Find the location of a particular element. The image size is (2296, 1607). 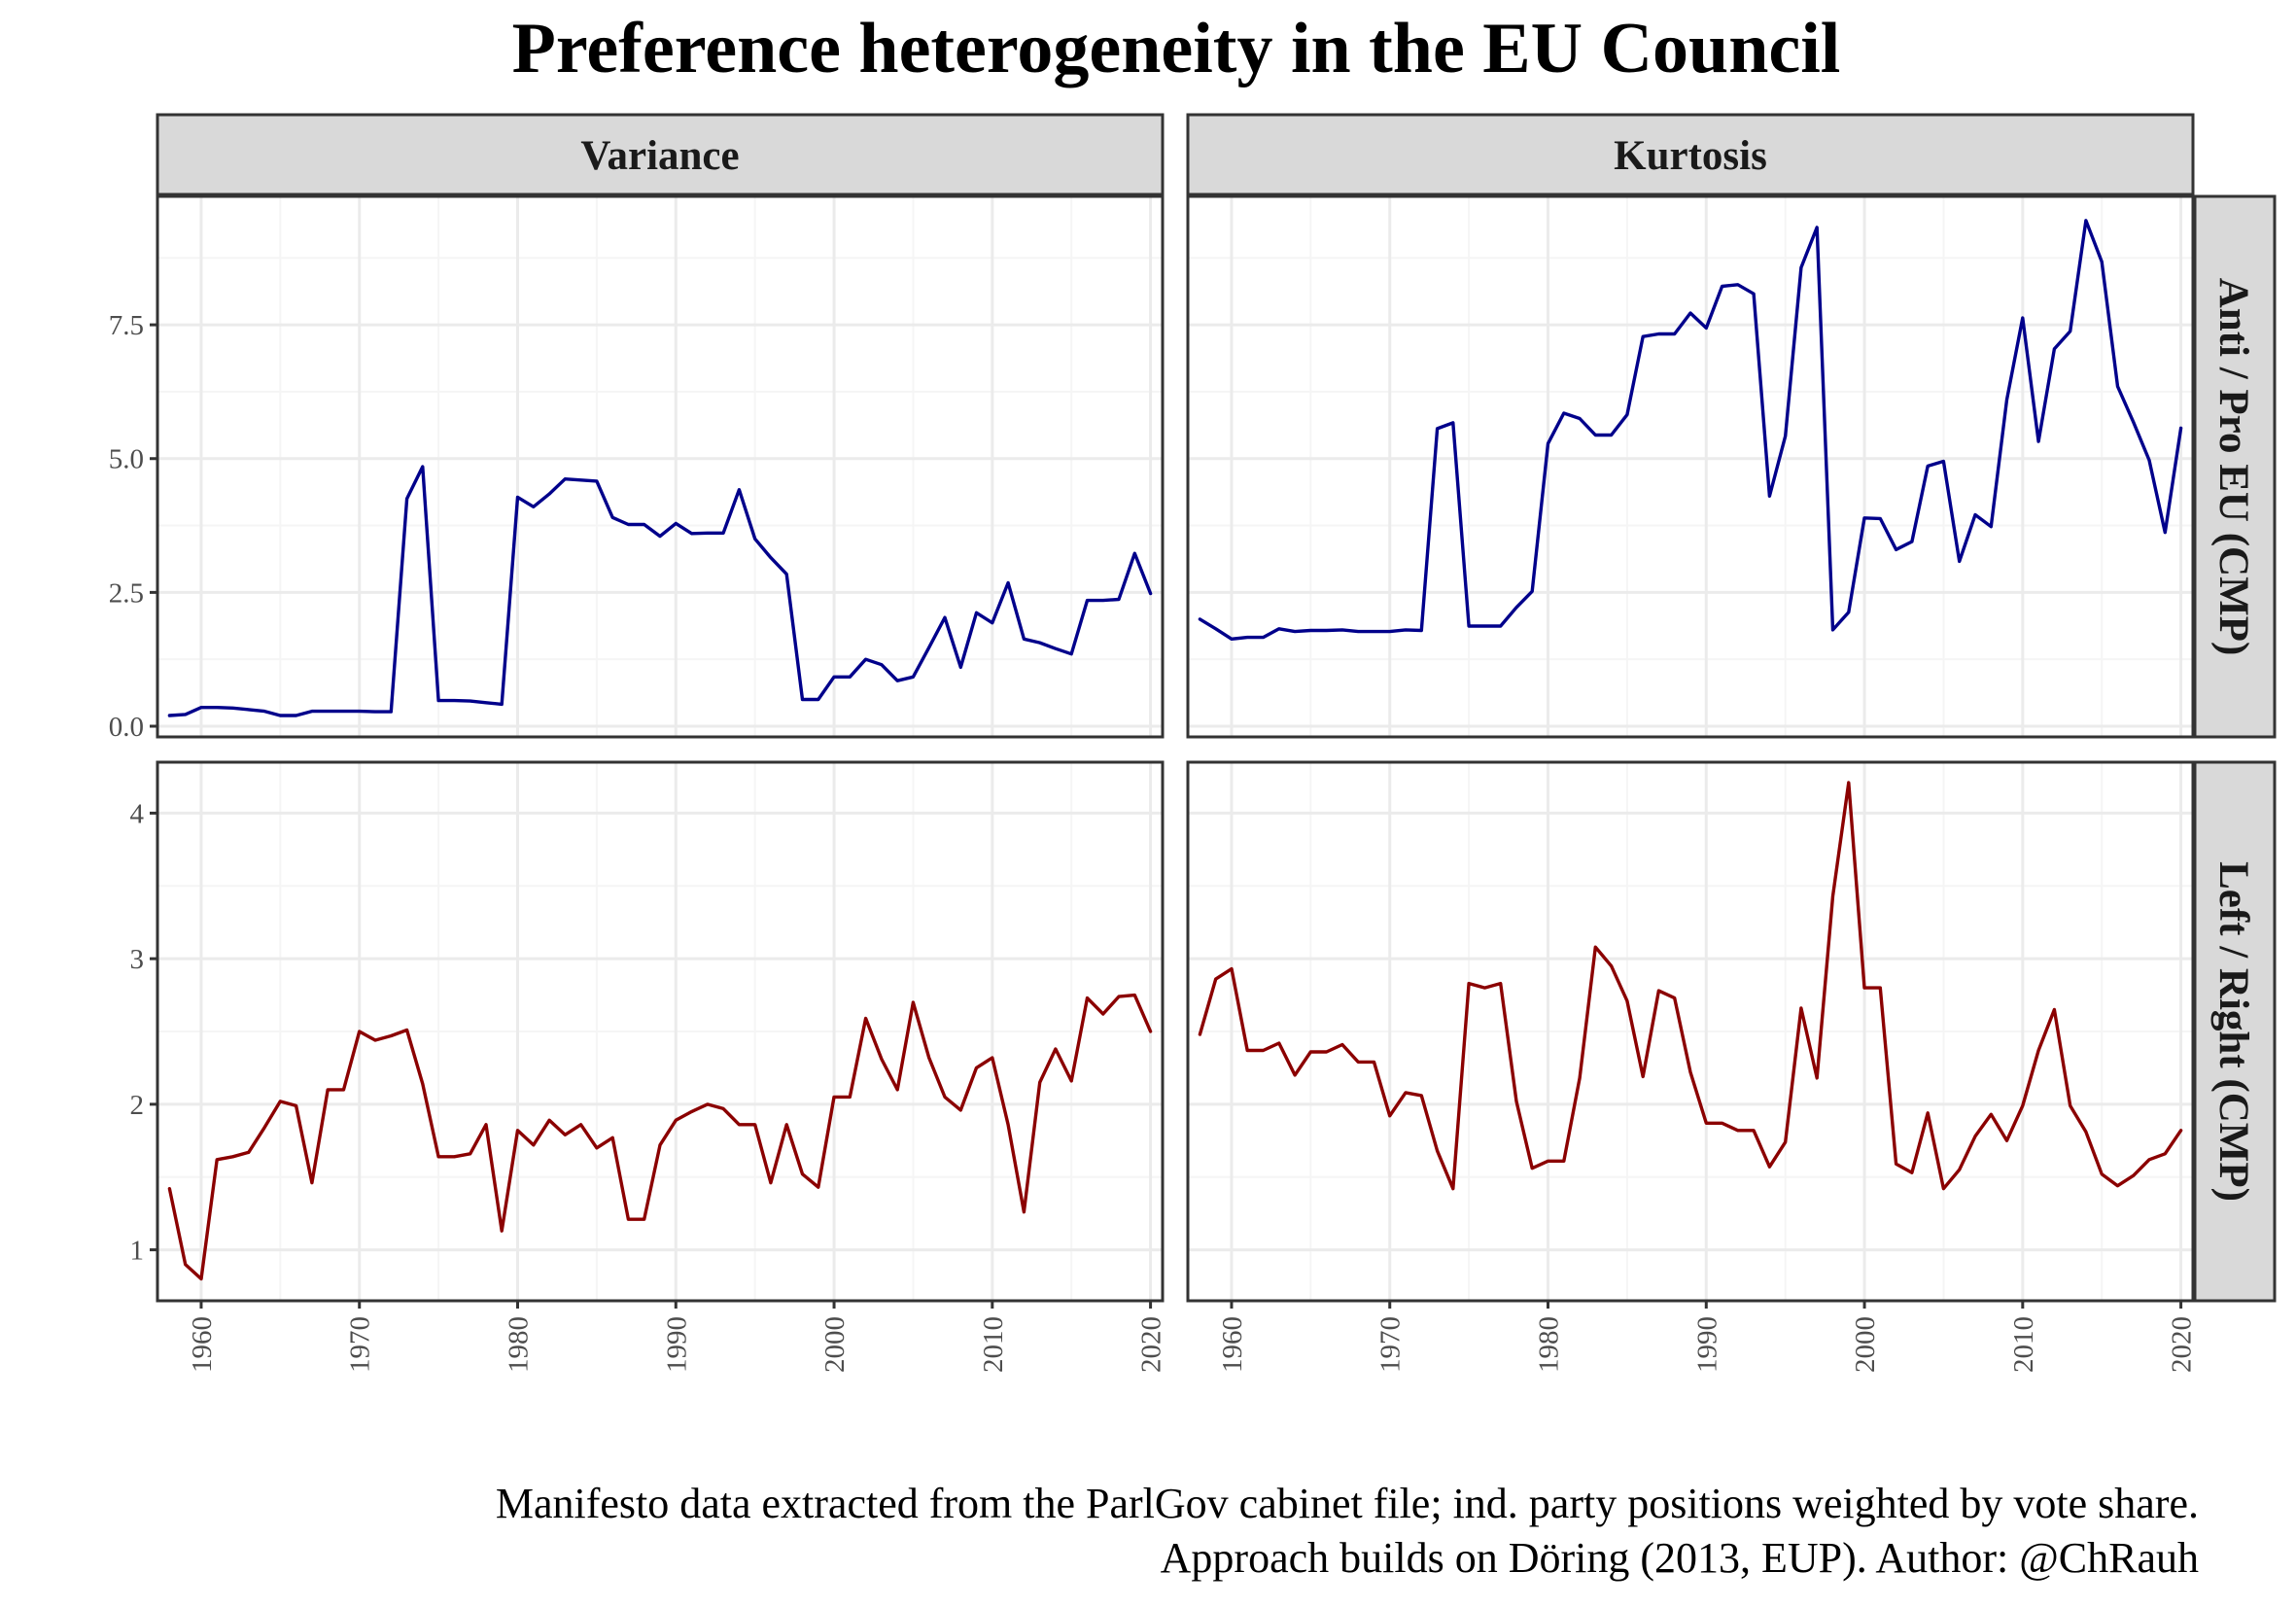

row-strip-anti-pro-eu-cmp is located at coordinates (2235, 466).